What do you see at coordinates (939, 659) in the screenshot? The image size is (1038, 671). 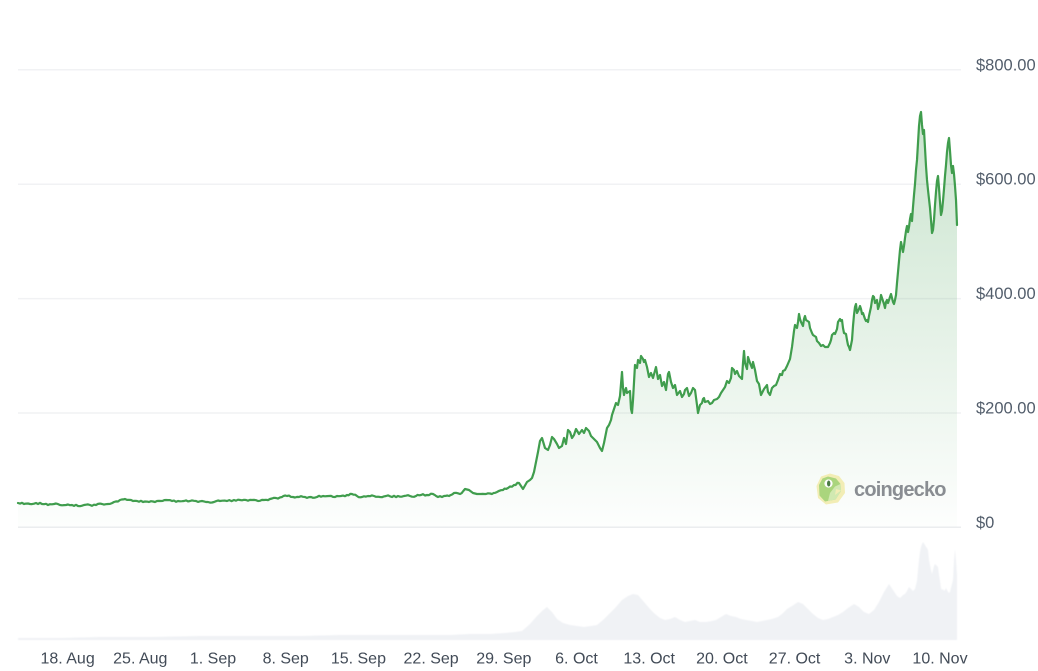 I see `svg-text: 10. Nov` at bounding box center [939, 659].